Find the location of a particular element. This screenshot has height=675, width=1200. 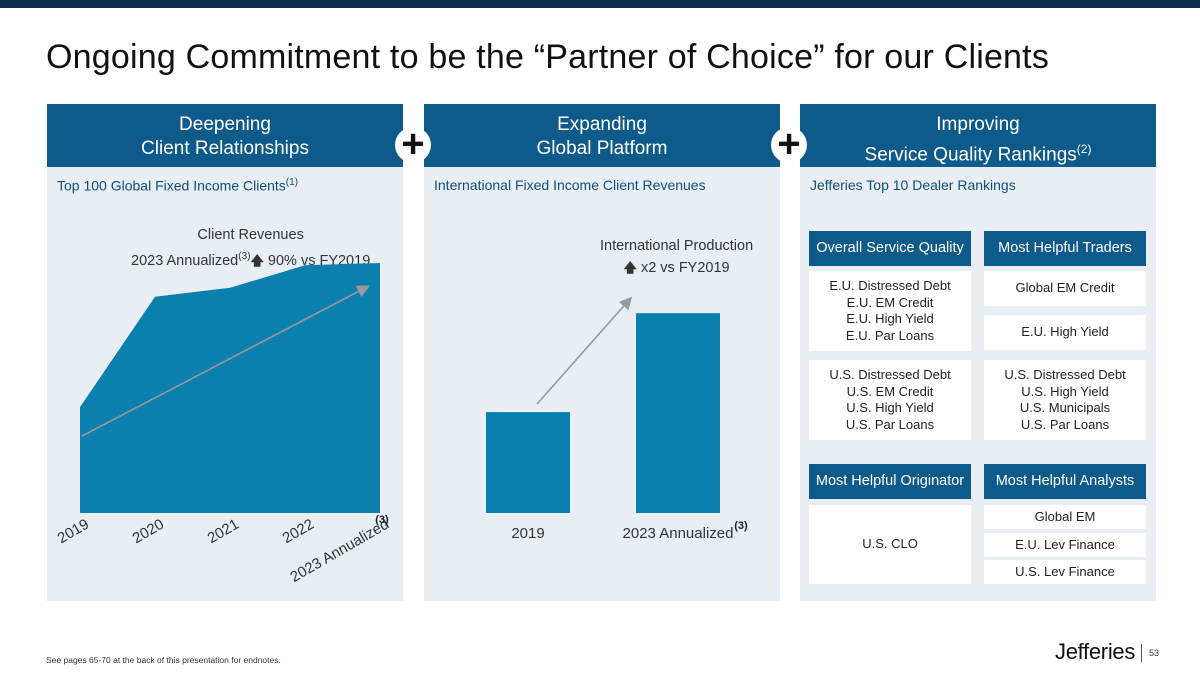

x-tick-2023-annualized: 2023 Annualized is located at coordinates (678, 533).